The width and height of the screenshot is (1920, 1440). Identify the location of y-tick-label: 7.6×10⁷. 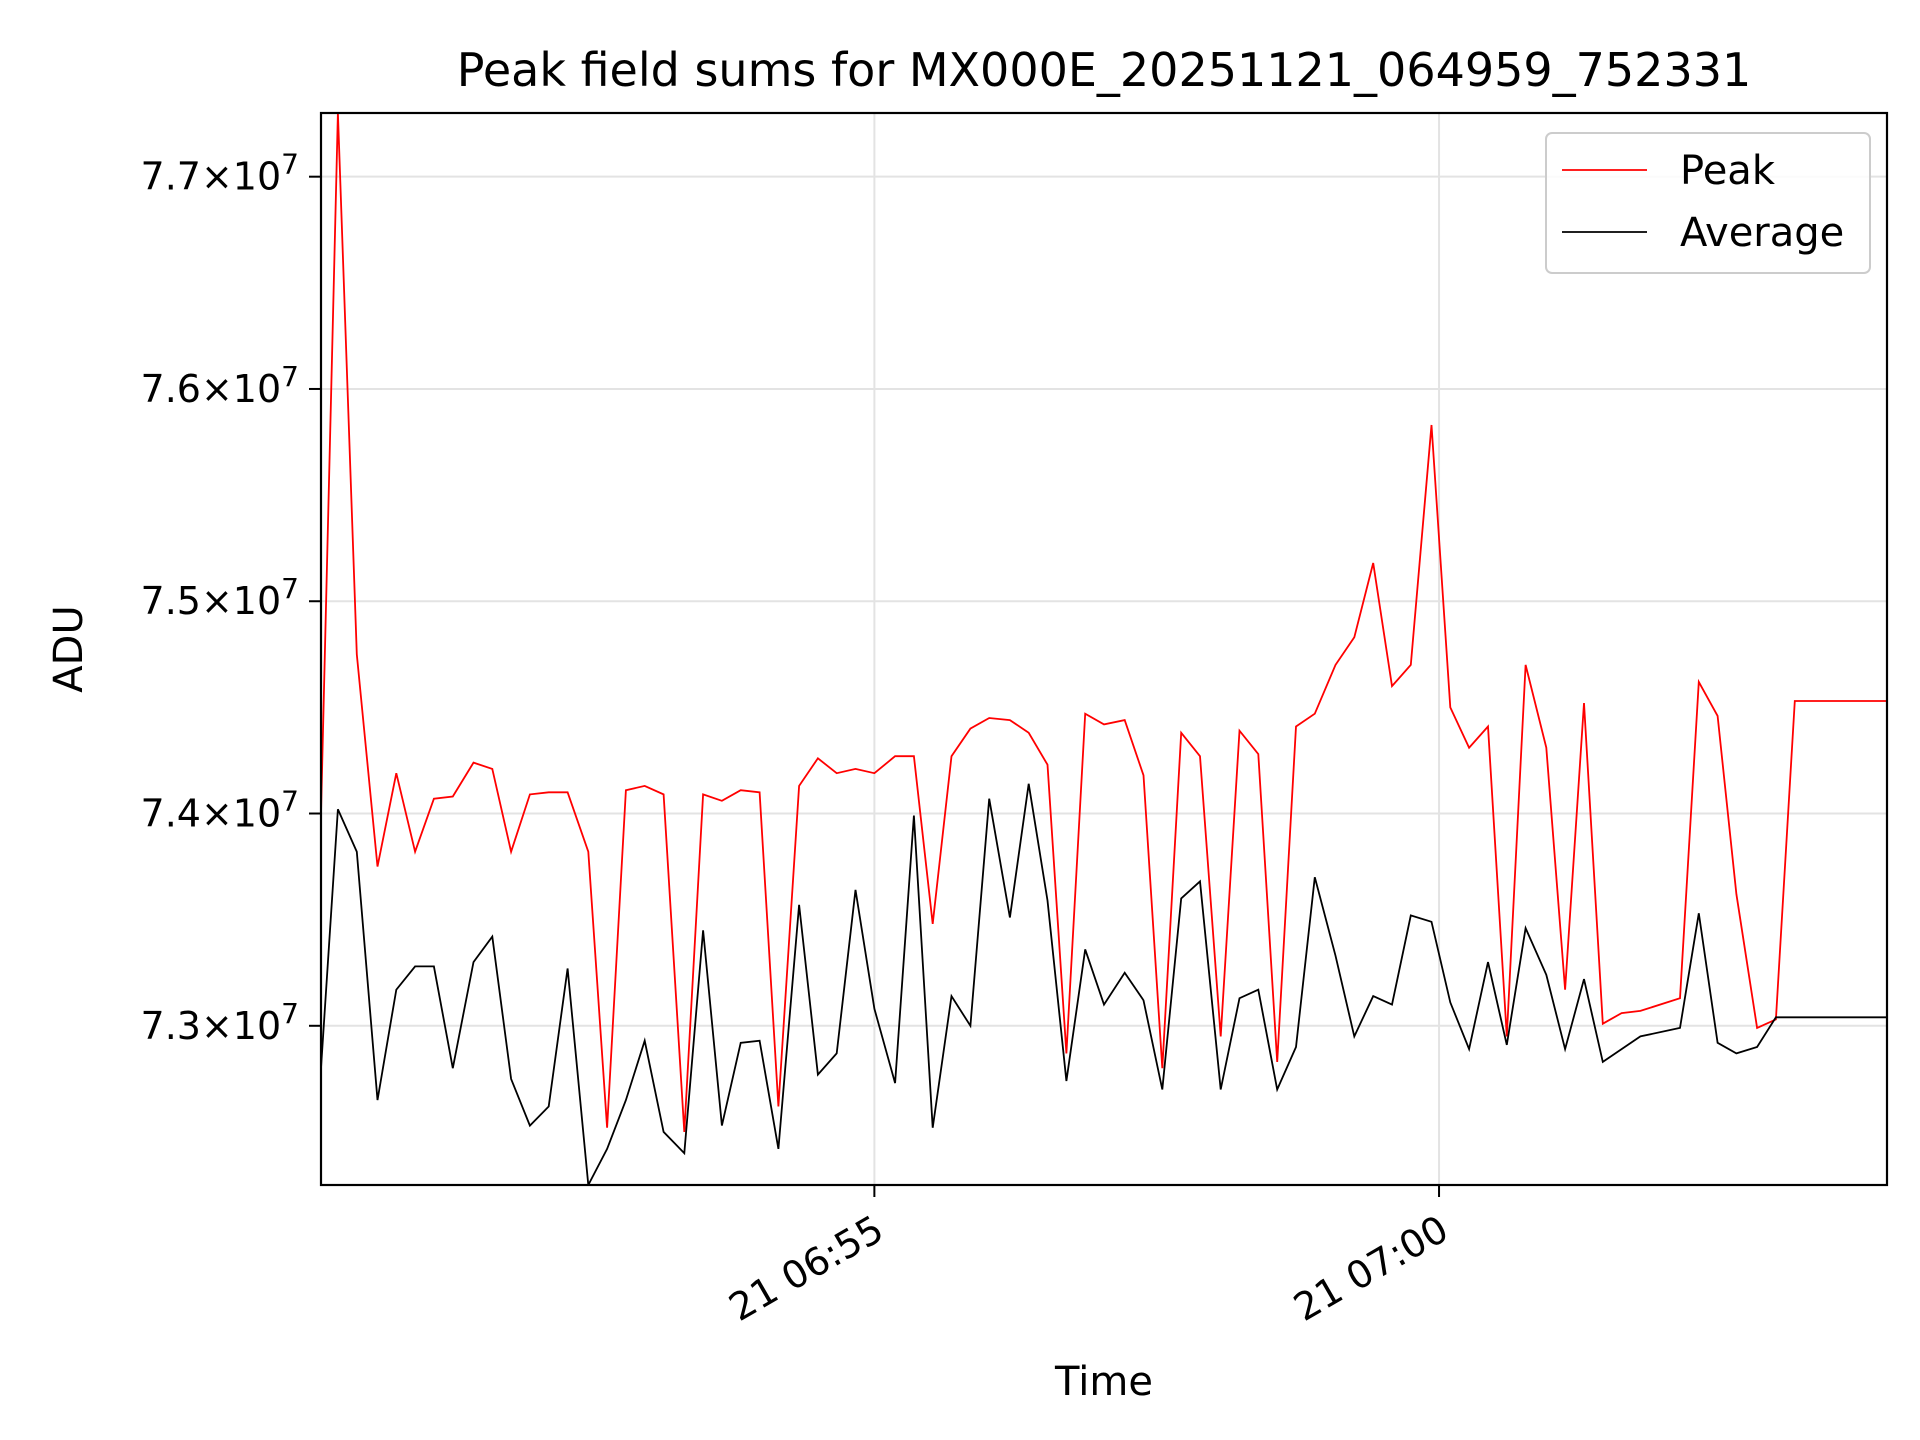
(220, 385).